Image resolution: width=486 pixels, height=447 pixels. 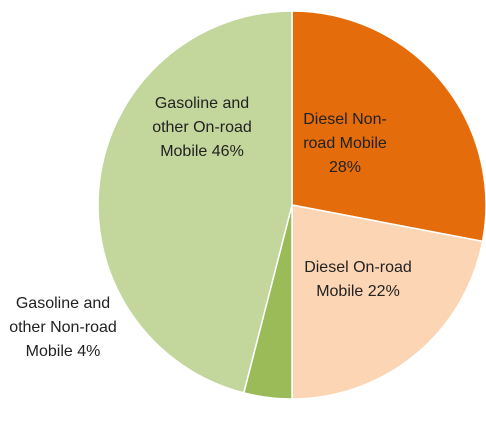 I want to click on data-label: Diesel On-road Mobile 22%, so click(x=358, y=280).